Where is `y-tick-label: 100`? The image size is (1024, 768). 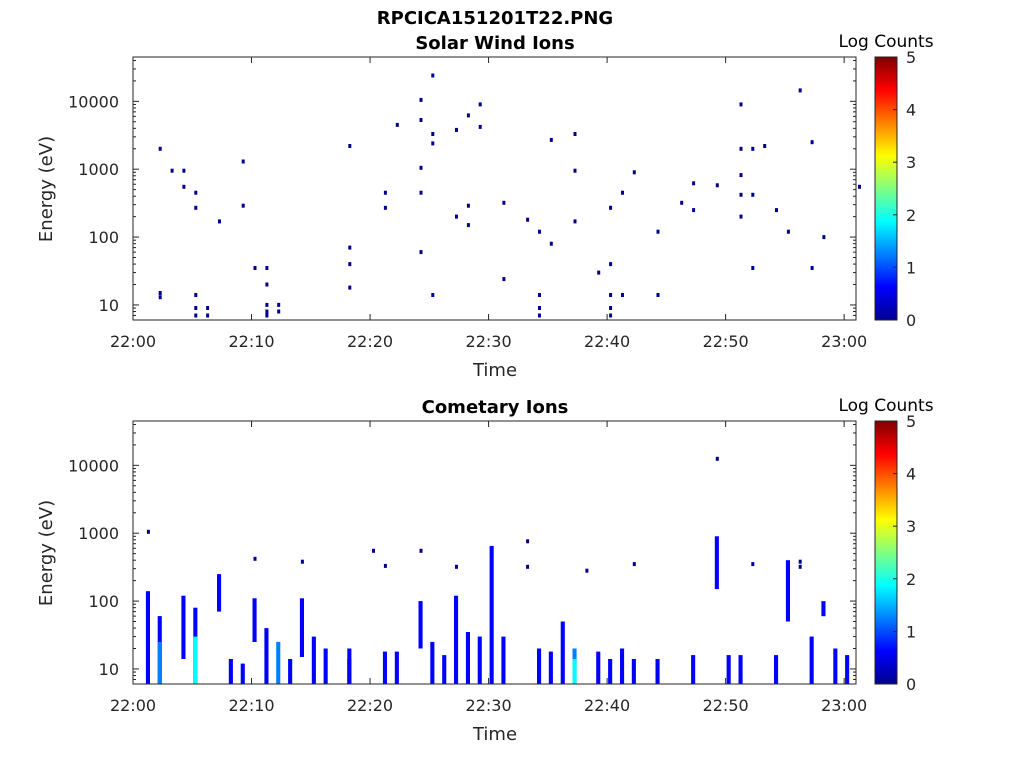 y-tick-label: 100 is located at coordinates (103, 237).